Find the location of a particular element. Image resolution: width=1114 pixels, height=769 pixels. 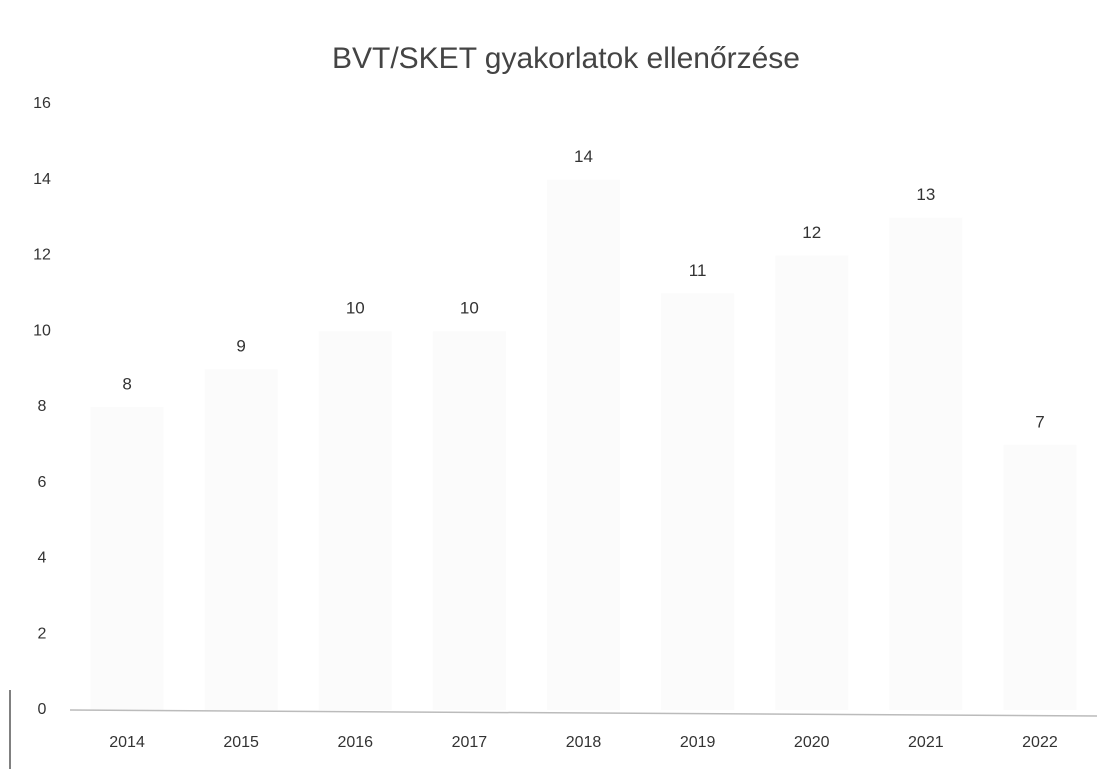

data-label: 9 is located at coordinates (240, 346).